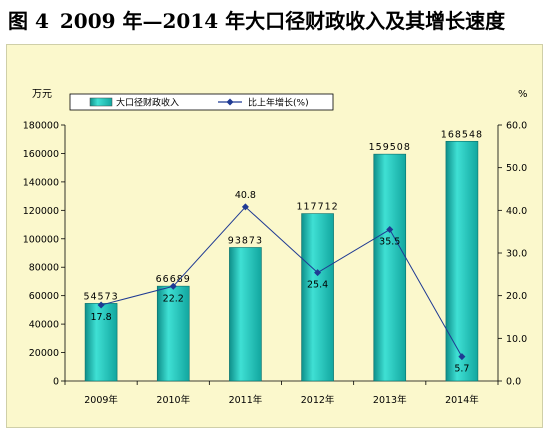 This screenshot has width=549, height=434. What do you see at coordinates (282, 21) in the screenshot?
I see `figure-title-text: 2009 年—2014 年大口径财政收入及其增长速度` at bounding box center [282, 21].